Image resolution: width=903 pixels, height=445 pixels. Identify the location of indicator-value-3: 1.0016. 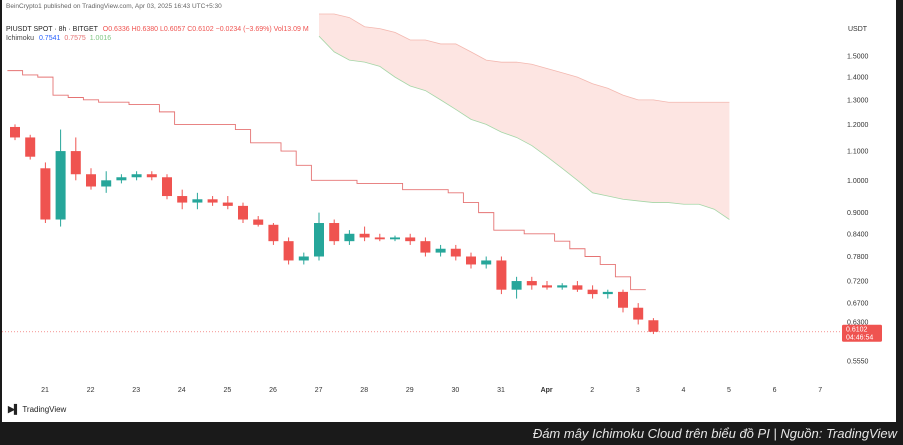
(100, 38).